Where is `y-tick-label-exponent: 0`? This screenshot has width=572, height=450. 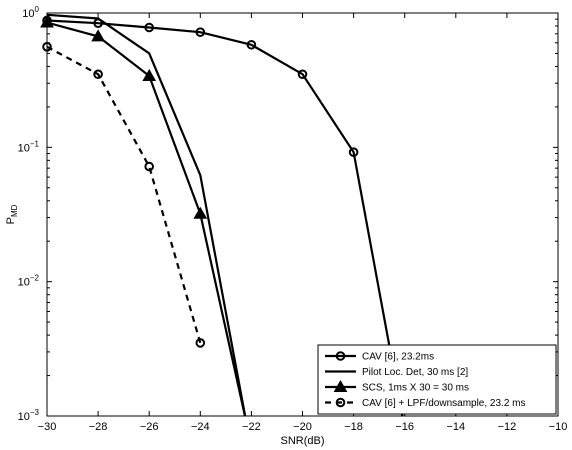
y-tick-label-exponent: 0 is located at coordinates (37, 9).